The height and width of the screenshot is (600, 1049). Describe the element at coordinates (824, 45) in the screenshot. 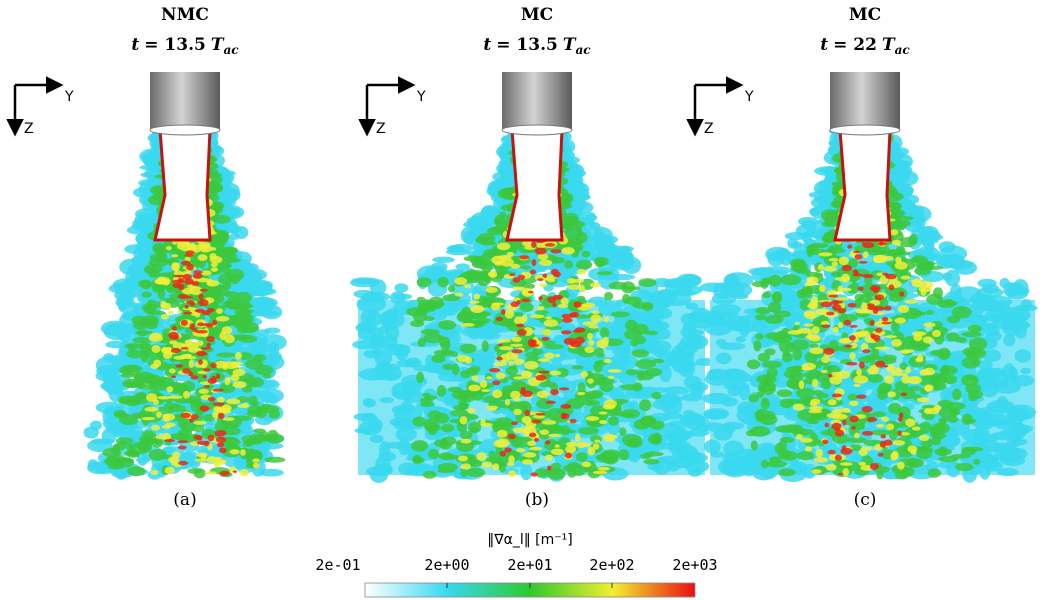

I see `time-var: t` at that location.